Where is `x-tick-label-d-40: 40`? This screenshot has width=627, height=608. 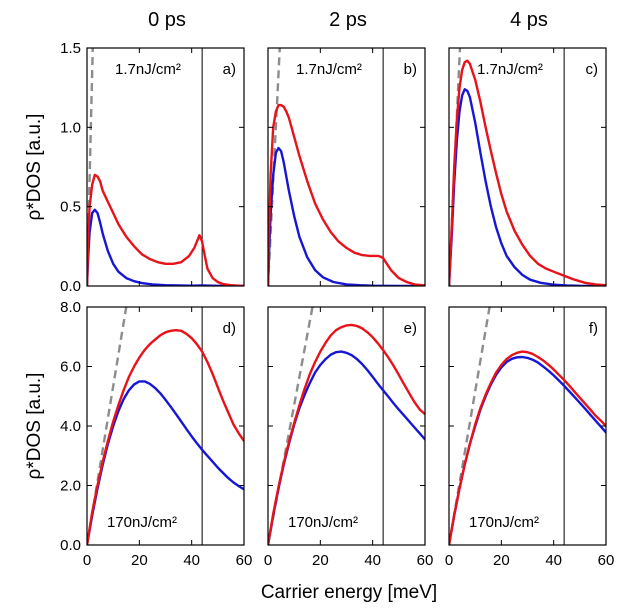 x-tick-label-d-40: 40 is located at coordinates (191, 560).